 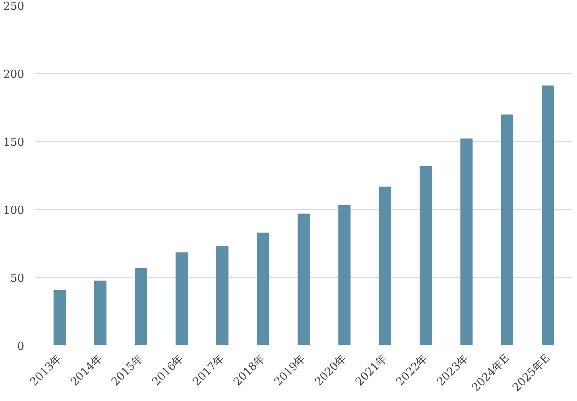 What do you see at coordinates (21, 346) in the screenshot?
I see `y-tick-label: 0` at bounding box center [21, 346].